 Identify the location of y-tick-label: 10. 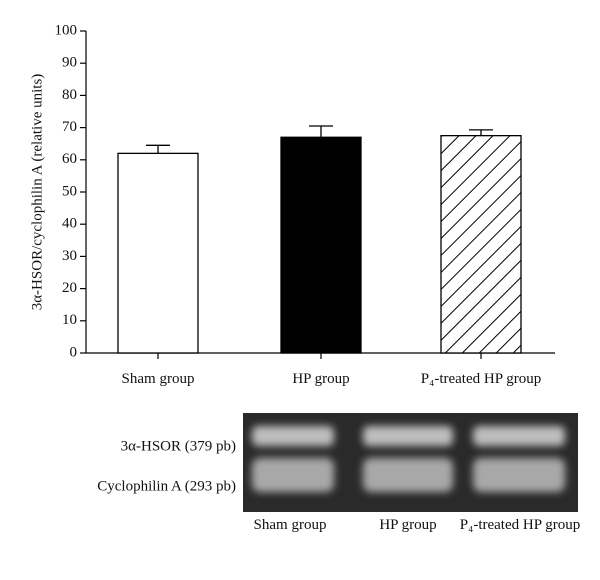
(69, 320).